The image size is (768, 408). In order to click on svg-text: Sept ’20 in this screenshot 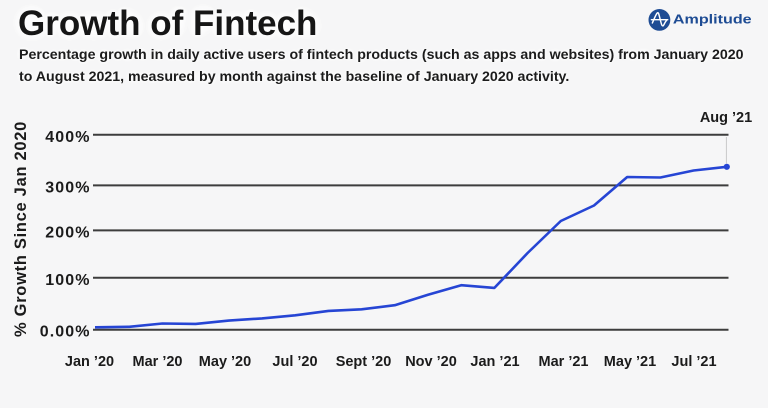, I will do `click(364, 362)`.